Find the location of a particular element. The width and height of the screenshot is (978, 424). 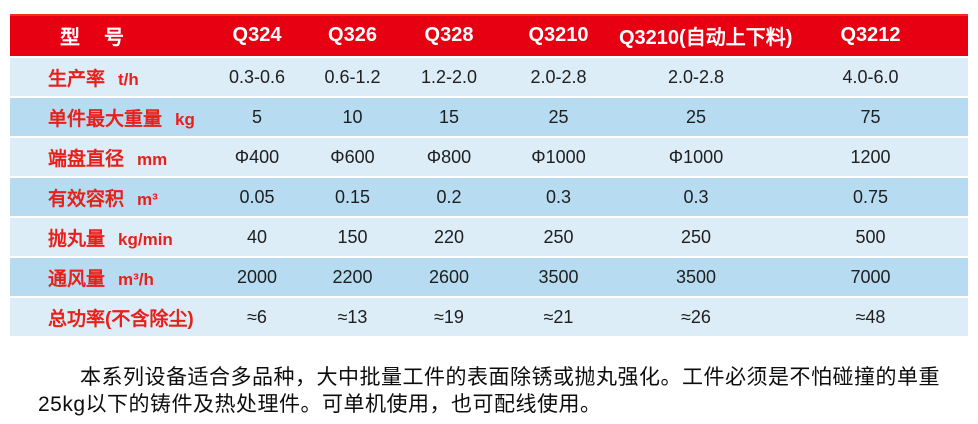

cell-value: 7000 is located at coordinates (870, 276).